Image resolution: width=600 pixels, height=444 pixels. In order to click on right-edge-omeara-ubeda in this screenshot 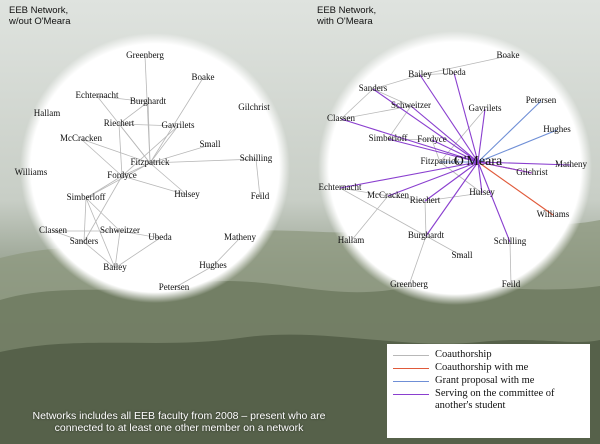, I will do `click(466, 117)`.